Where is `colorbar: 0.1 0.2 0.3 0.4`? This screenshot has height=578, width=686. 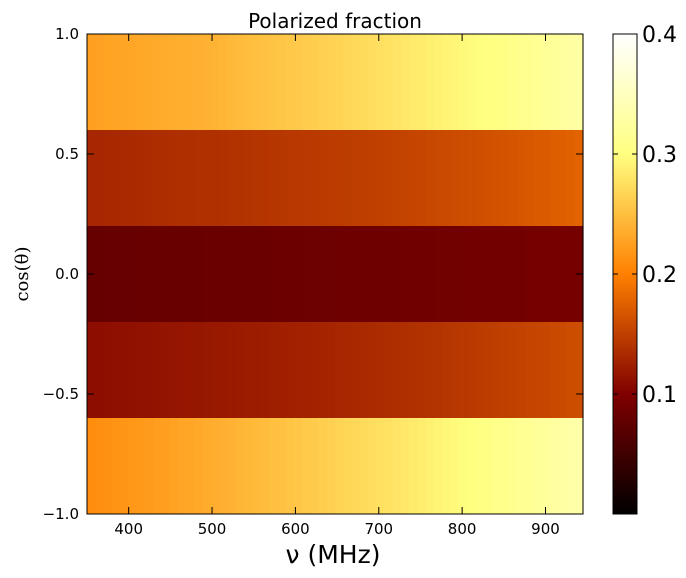
colorbar: 0.1 0.2 0.3 0.4 is located at coordinates (644, 269).